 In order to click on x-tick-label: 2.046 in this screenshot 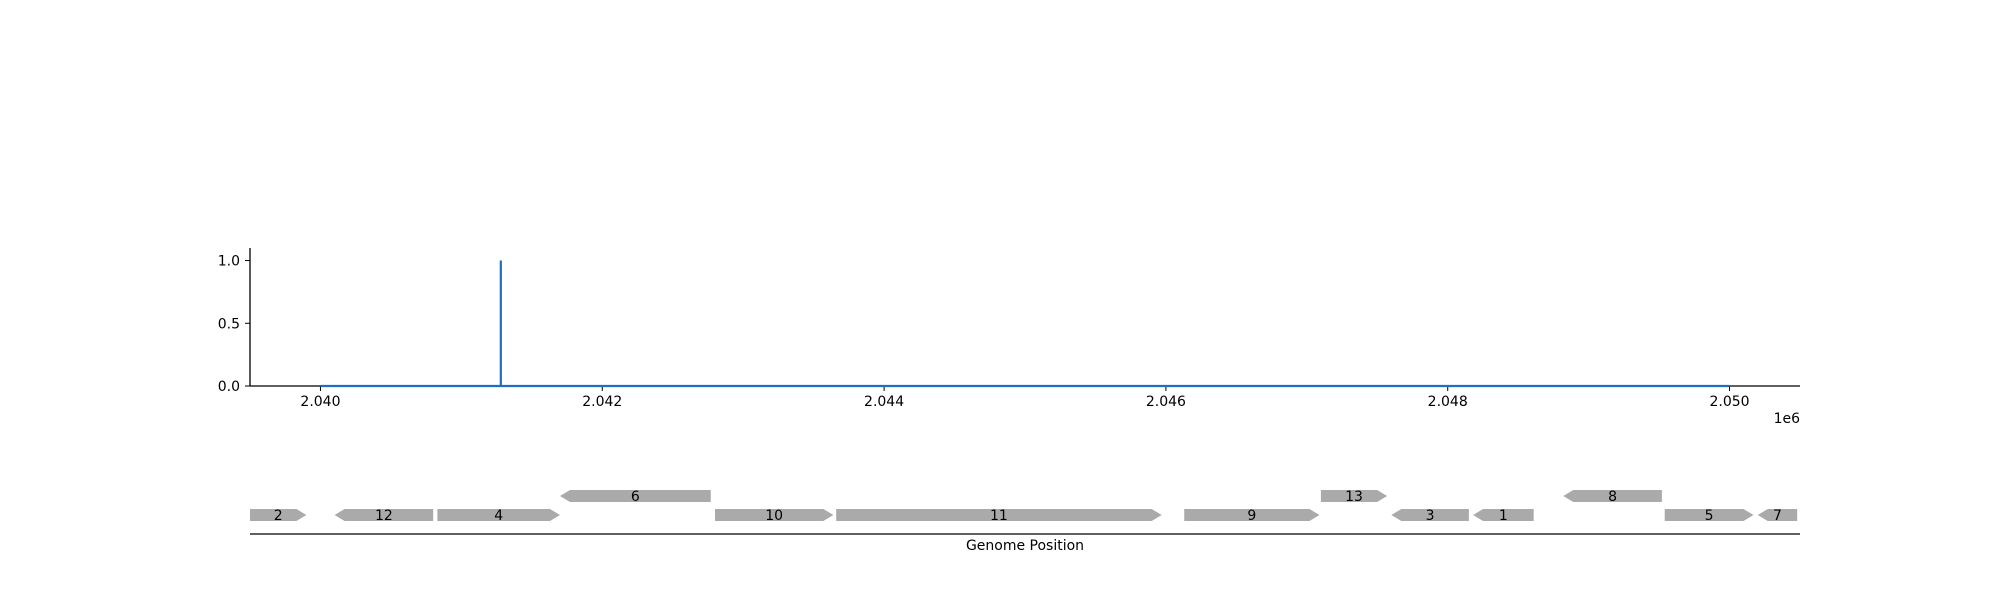, I will do `click(1166, 402)`.